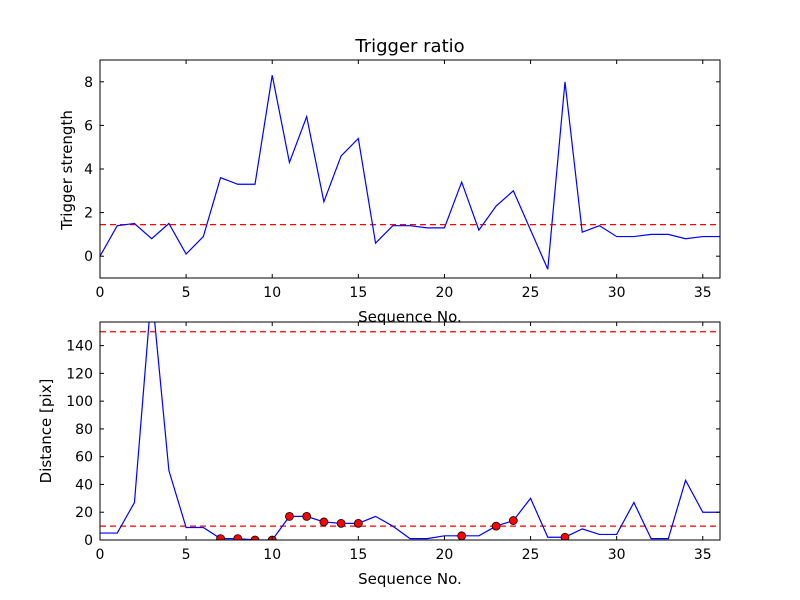 Image resolution: width=800 pixels, height=600 pixels. What do you see at coordinates (186, 293) in the screenshot?
I see `top-x-tick-label: 5` at bounding box center [186, 293].